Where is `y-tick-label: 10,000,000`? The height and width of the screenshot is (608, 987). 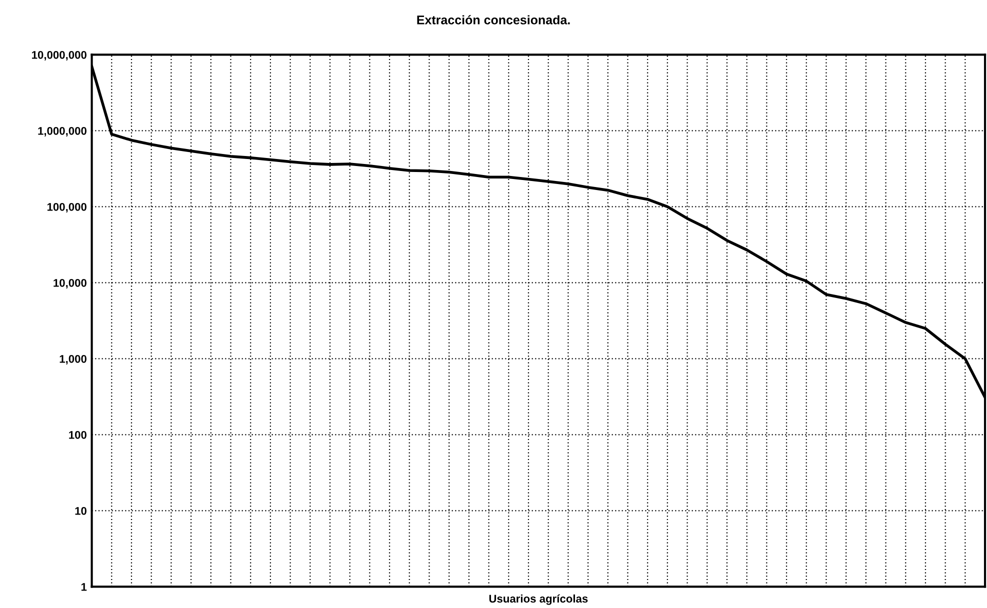
y-tick-label: 10,000,000 is located at coordinates (59, 55).